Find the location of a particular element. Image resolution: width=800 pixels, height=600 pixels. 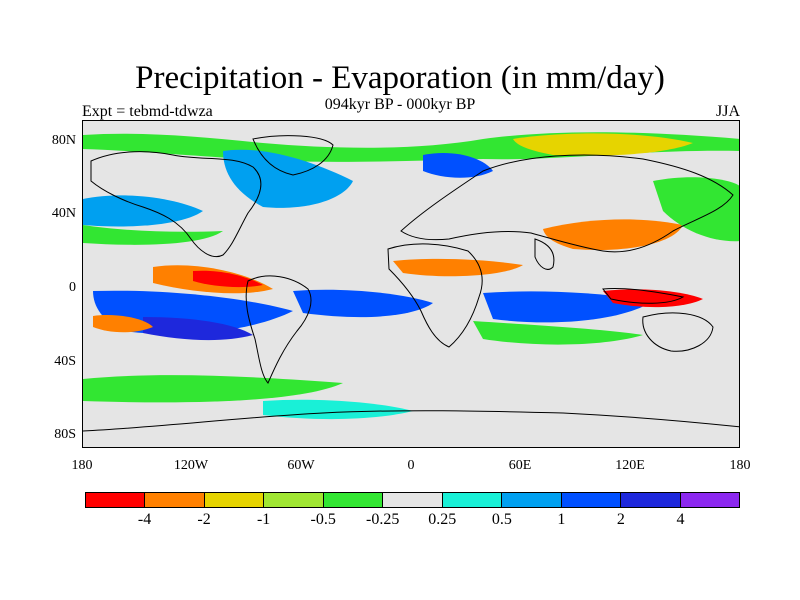

colorbar-label: -2 is located at coordinates (204, 519).